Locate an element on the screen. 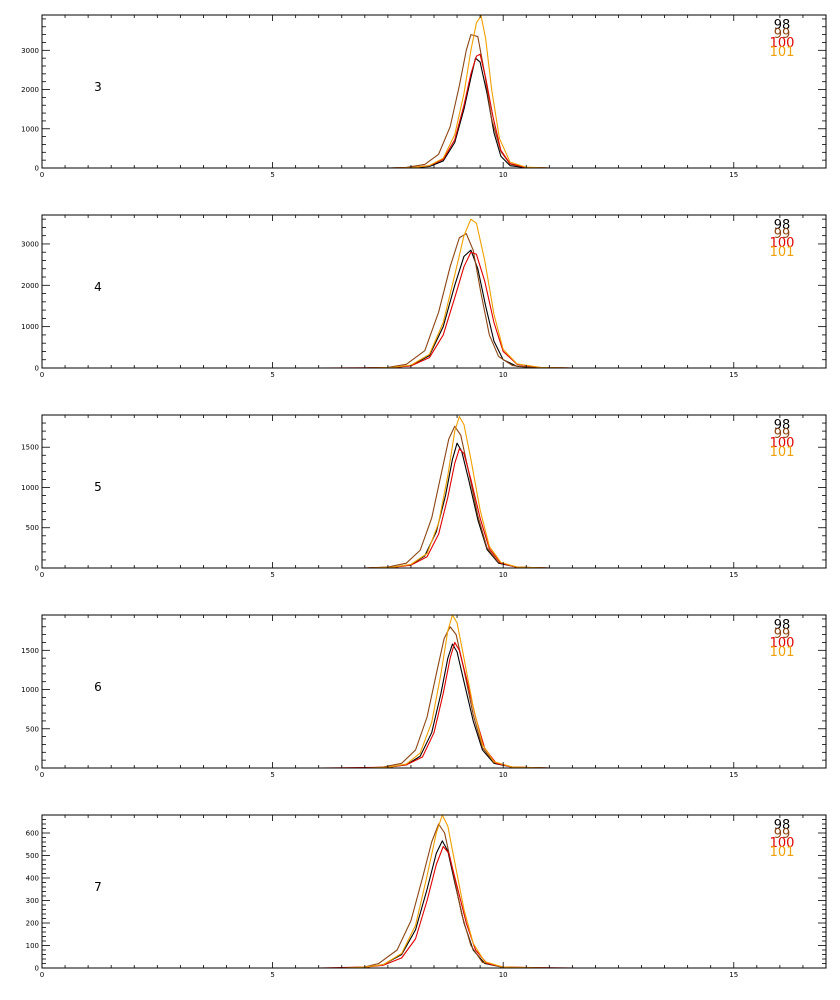 Image resolution: width=840 pixels, height=1000 pixels. panel-label: 5 is located at coordinates (98, 487).